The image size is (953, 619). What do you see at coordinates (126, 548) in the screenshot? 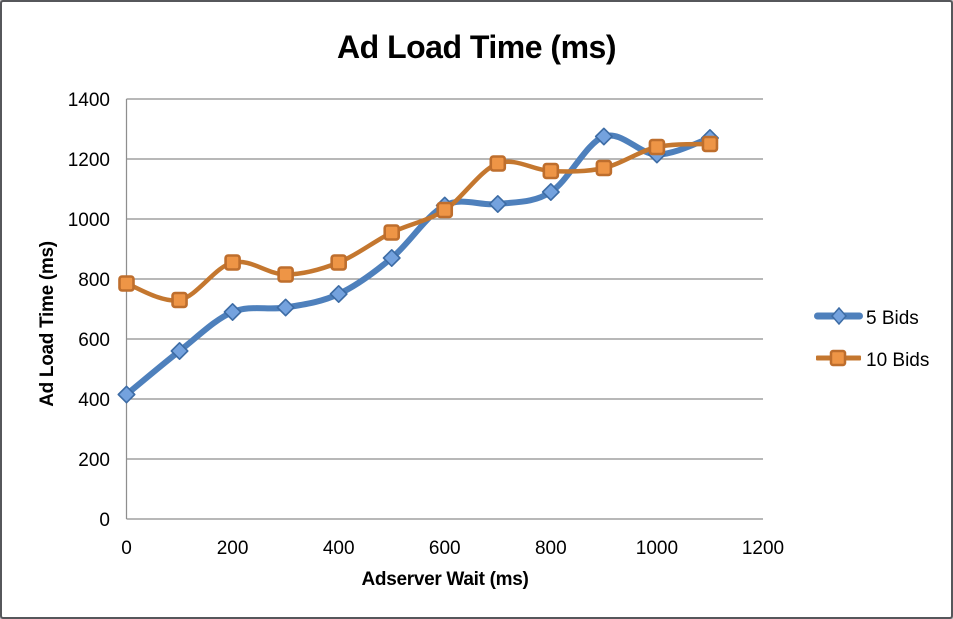
I see `x-tick-label: 0` at bounding box center [126, 548].